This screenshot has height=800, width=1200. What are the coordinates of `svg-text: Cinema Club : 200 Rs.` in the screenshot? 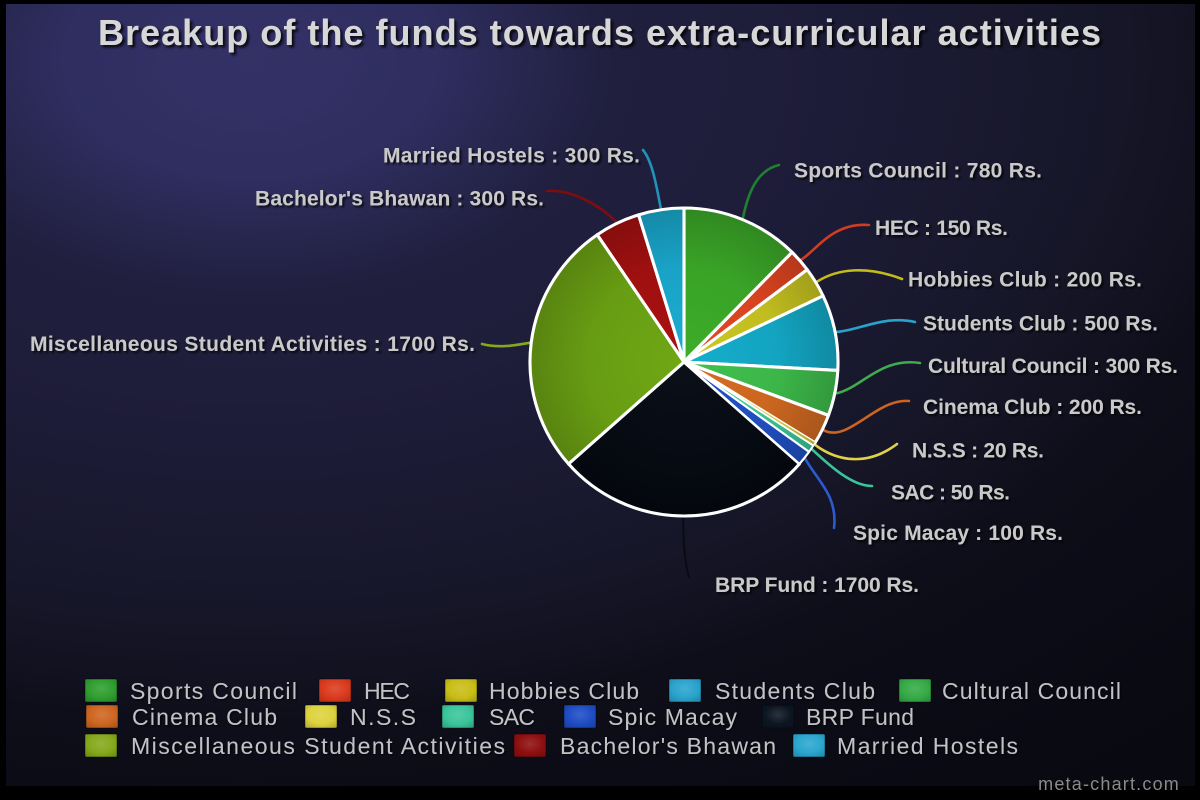 It's located at (1032, 407).